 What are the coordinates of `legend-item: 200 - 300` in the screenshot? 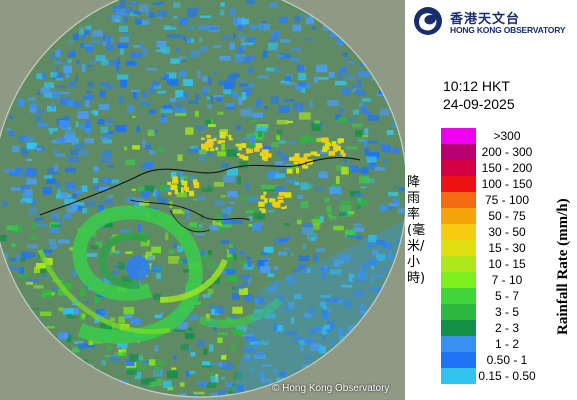 It's located at (501, 152).